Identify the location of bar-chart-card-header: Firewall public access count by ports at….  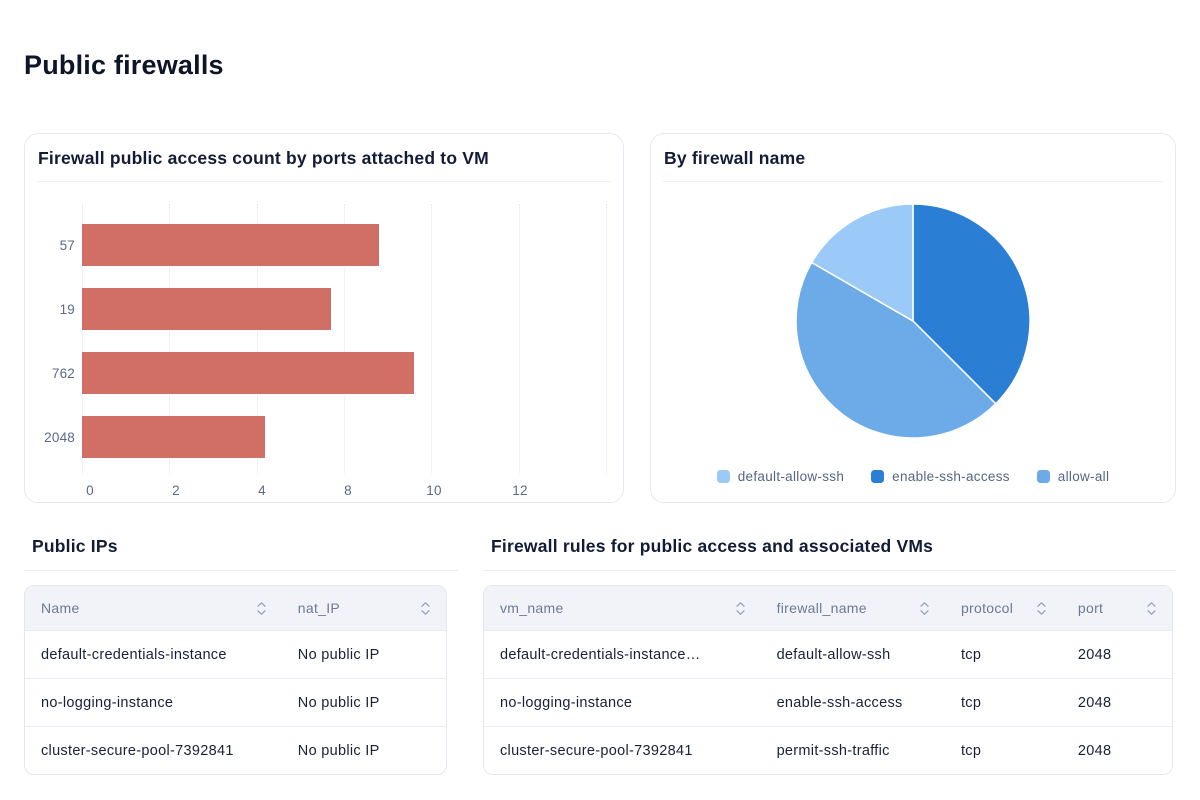
(324, 157).